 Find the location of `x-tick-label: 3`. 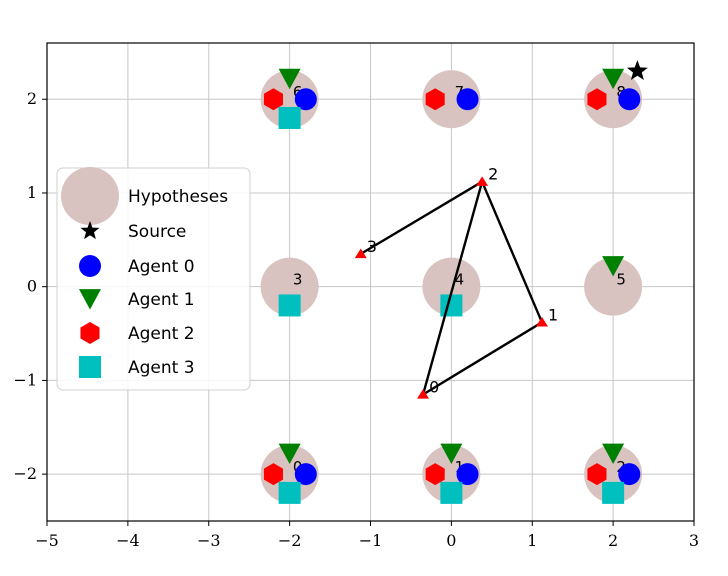

x-tick-label: 3 is located at coordinates (694, 540).